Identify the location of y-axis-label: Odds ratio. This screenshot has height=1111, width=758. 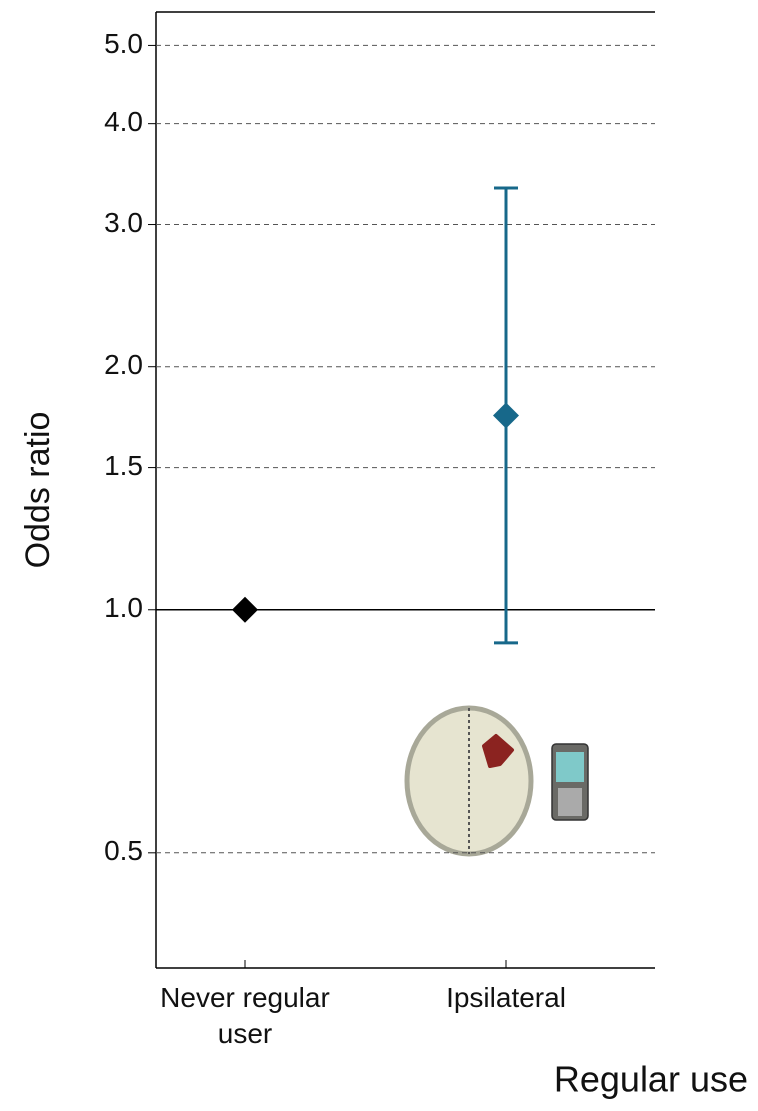
(38, 490).